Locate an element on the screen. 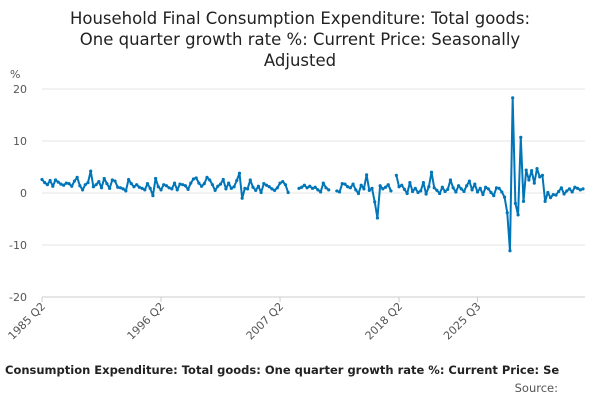 The width and height of the screenshot is (600, 400). y-tick-label: 20 is located at coordinates (20, 89).